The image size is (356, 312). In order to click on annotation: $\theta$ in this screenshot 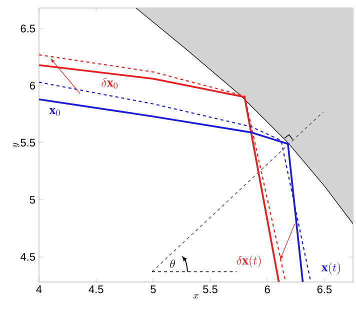, I will do `click(172, 263)`.